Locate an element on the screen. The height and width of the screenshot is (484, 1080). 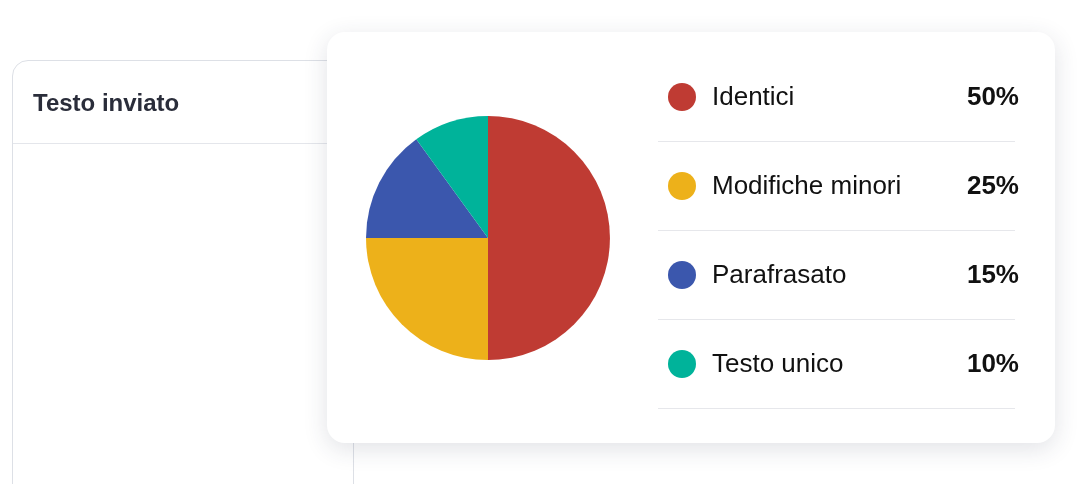
data-label: 25% is located at coordinates (992, 185).